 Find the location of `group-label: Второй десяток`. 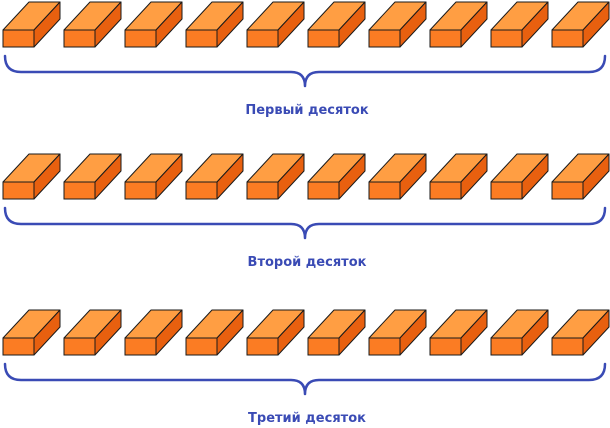

group-label: Второй десяток is located at coordinates (307, 262).